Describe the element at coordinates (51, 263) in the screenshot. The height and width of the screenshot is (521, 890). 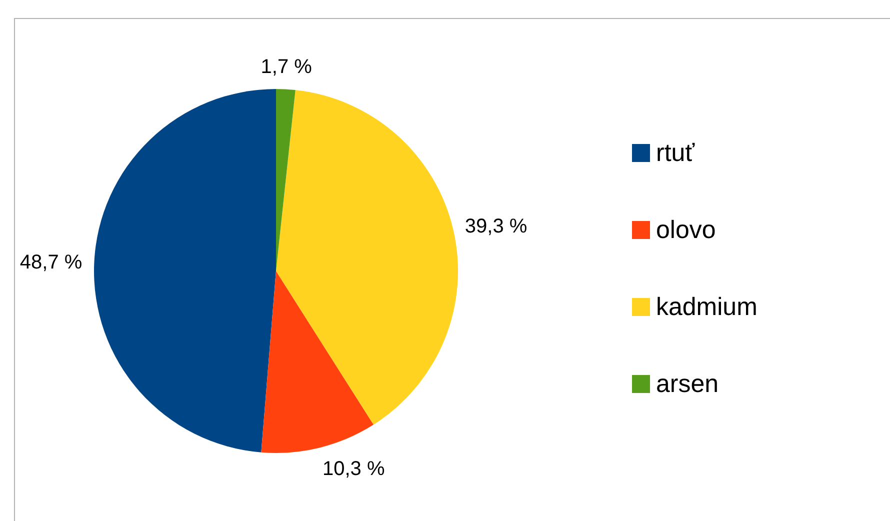
I see `data-label: 48,7 %` at that location.